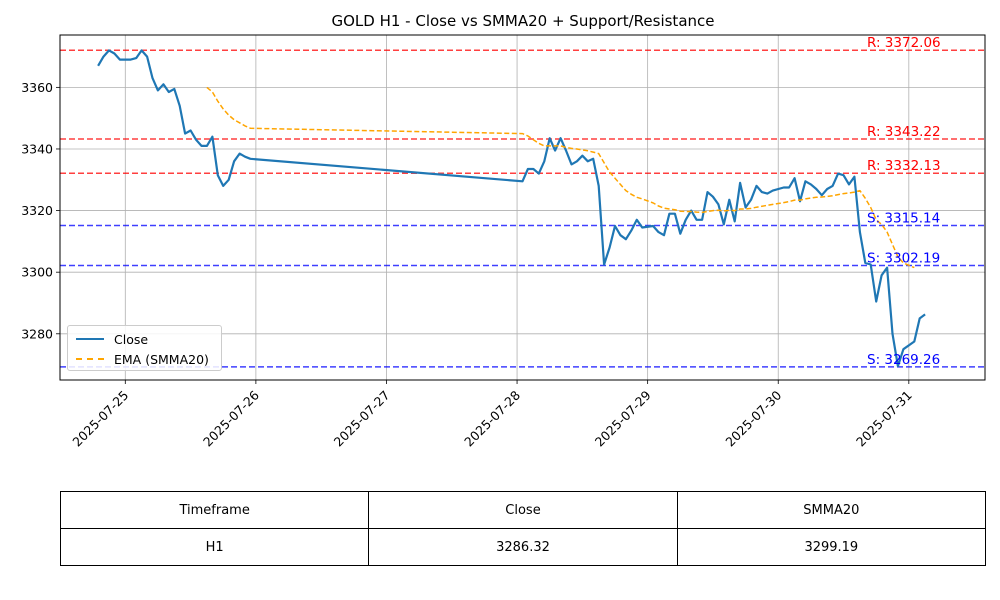 Image resolution: width=1000 pixels, height=600 pixels. Describe the element at coordinates (904, 166) in the screenshot. I see `resistance-label: R: 3332.13` at that location.